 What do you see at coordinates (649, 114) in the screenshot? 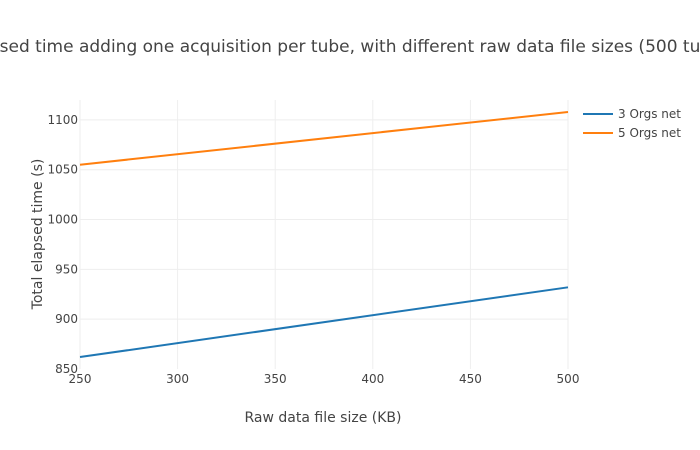
I see `legend-label: 3 Orgs net` at bounding box center [649, 114].